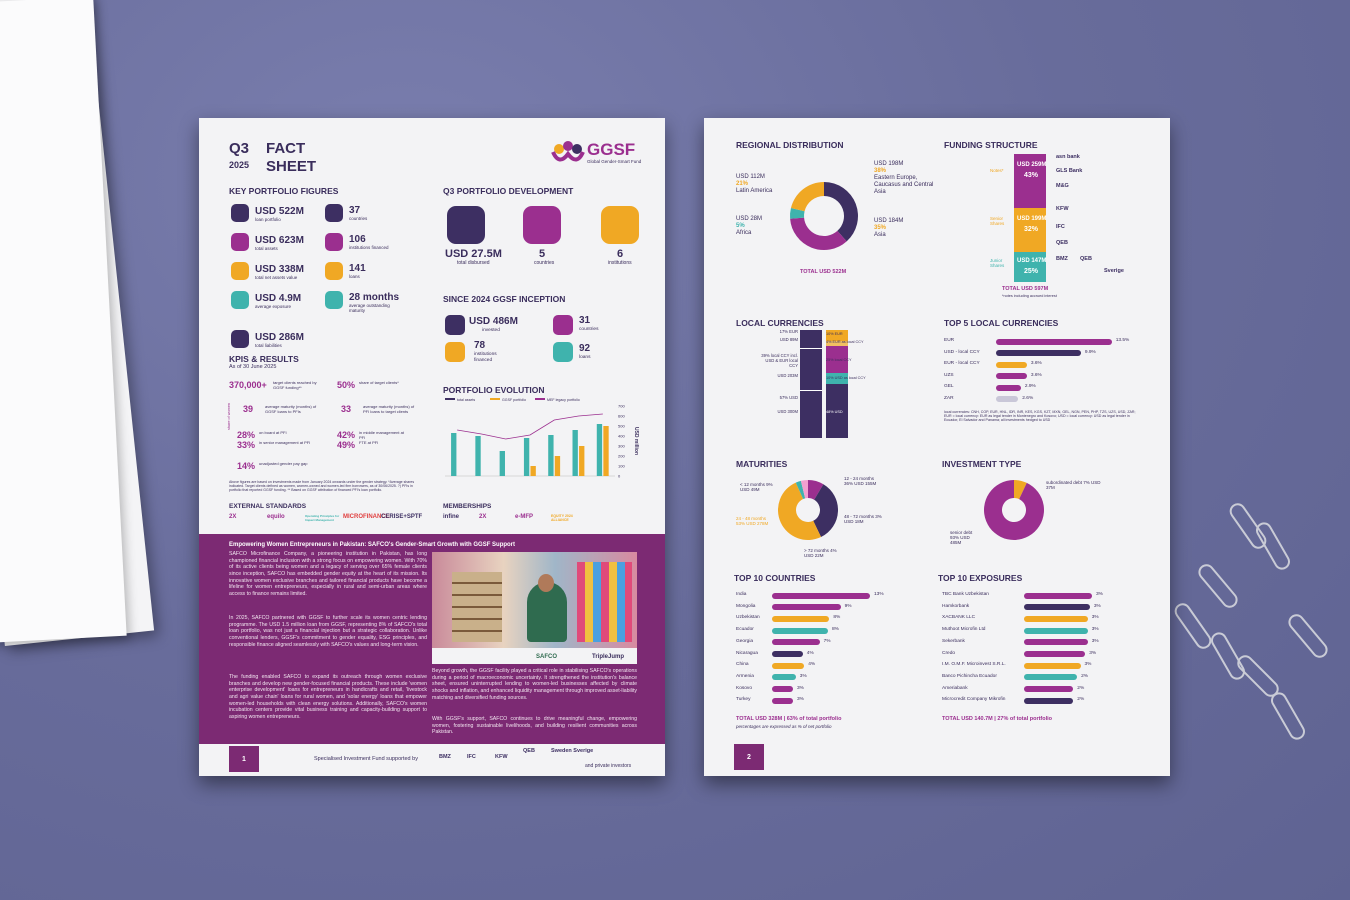 The height and width of the screenshot is (900, 1350). Describe the element at coordinates (608, 657) in the screenshot. I see `triplejump-logo: TripleJump` at that location.